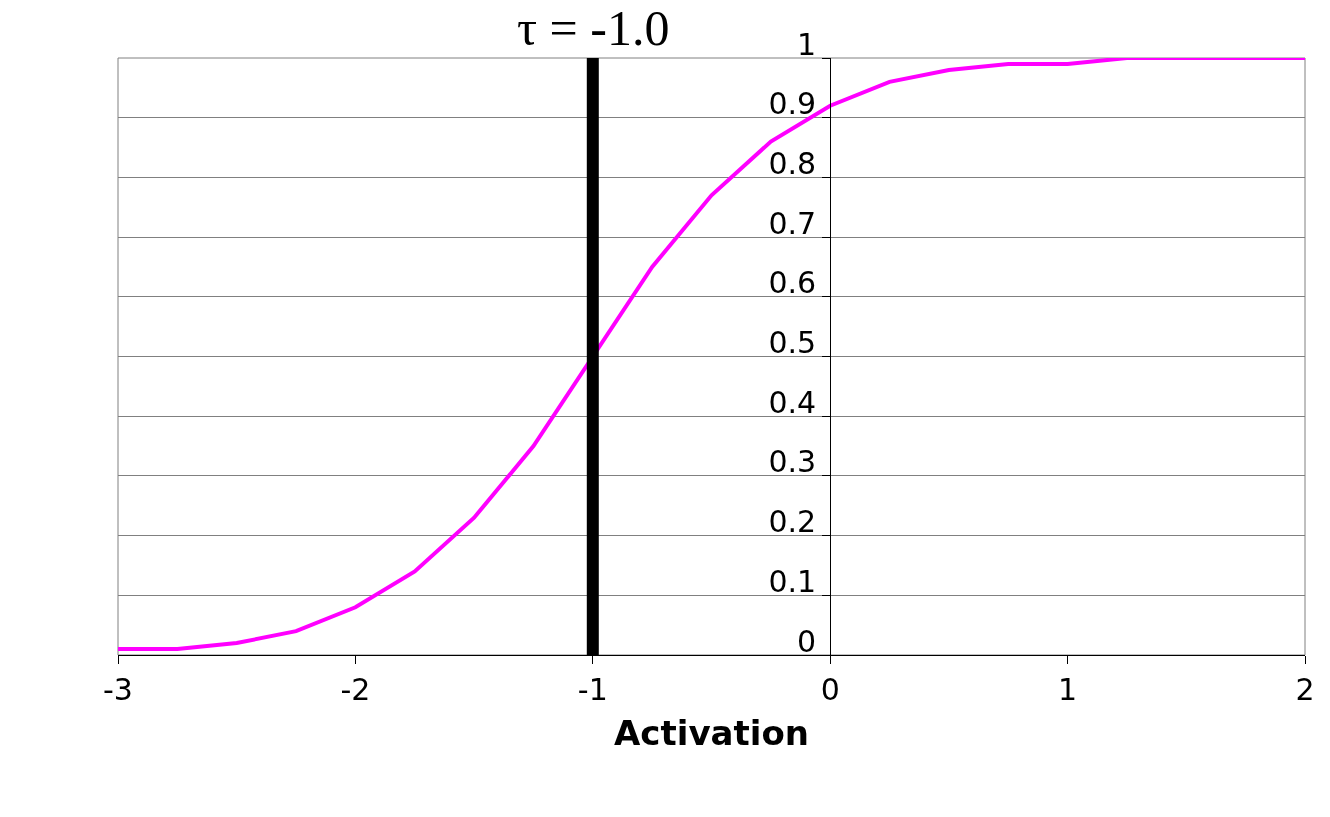 The height and width of the screenshot is (817, 1330). I want to click on y-tick-label: 1, so click(807, 44).